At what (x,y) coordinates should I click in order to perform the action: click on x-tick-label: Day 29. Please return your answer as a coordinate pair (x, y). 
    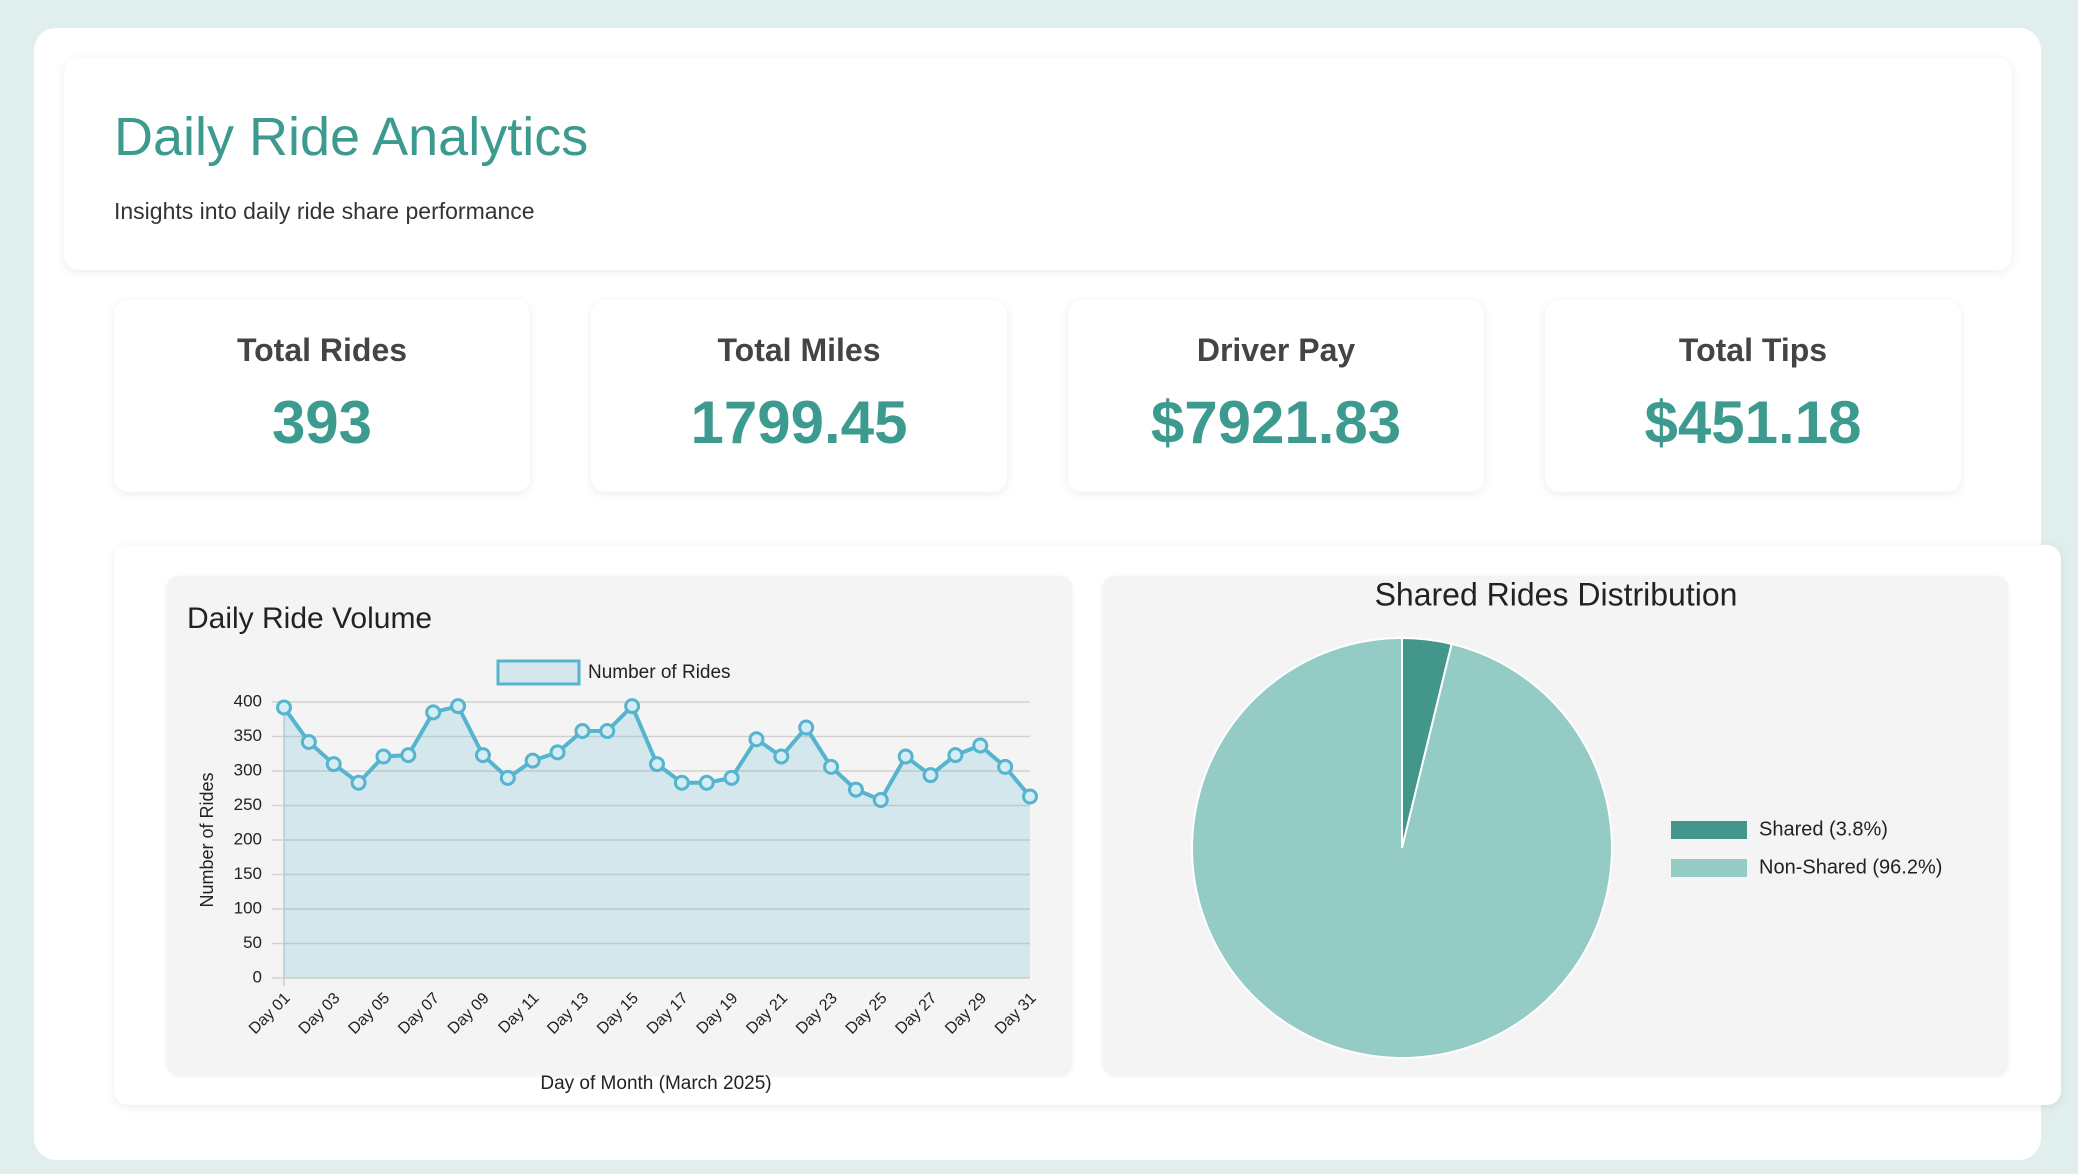
    Looking at the image, I should click on (966, 1014).